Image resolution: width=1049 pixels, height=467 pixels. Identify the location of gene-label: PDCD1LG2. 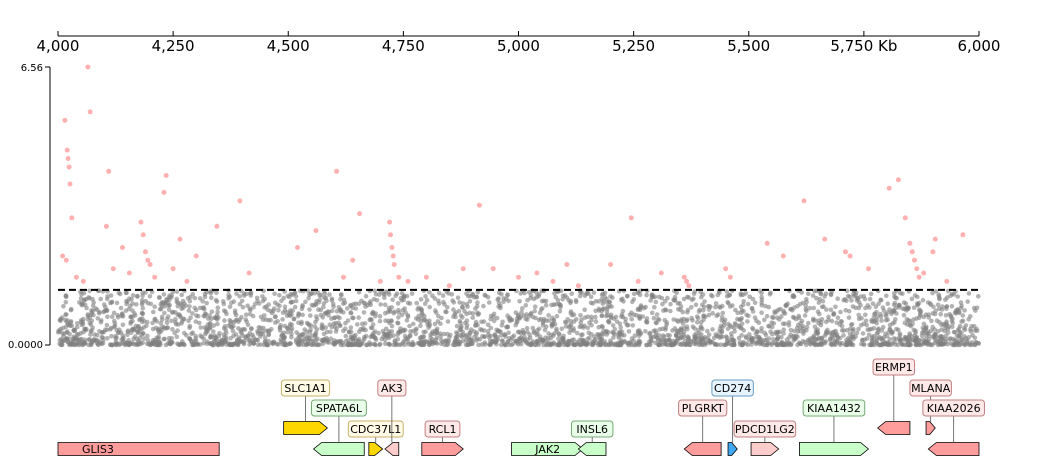
(765, 429).